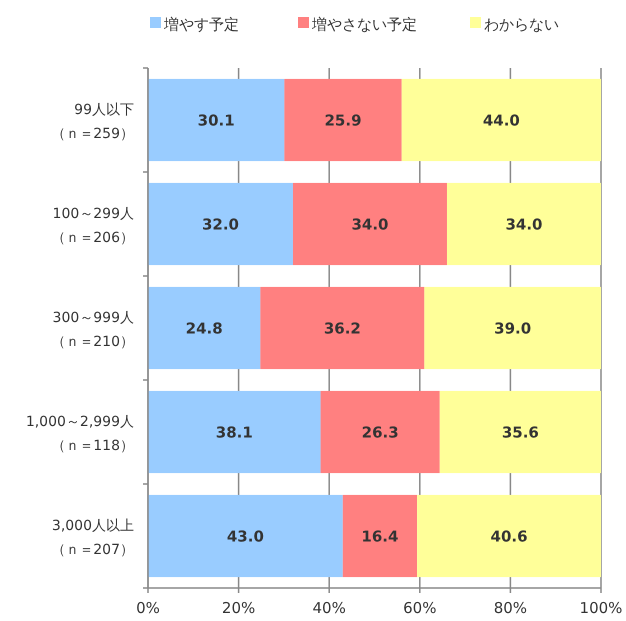 Image resolution: width=626 pixels, height=621 pixels. What do you see at coordinates (80, 434) in the screenshot?
I see `y-tick-label: 1,000～2,999人（ｎ＝118）` at bounding box center [80, 434].